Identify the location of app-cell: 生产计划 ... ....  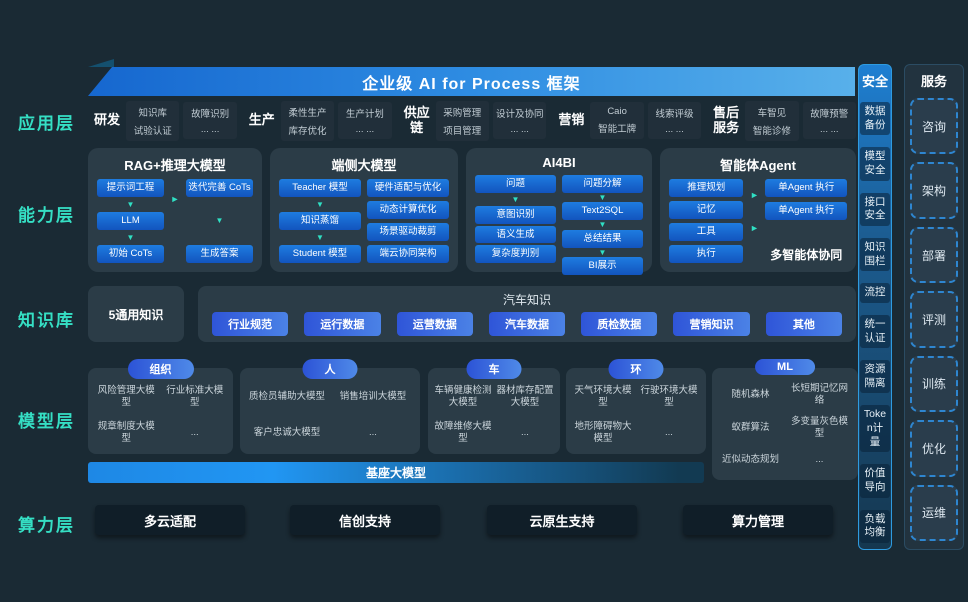
(365, 120).